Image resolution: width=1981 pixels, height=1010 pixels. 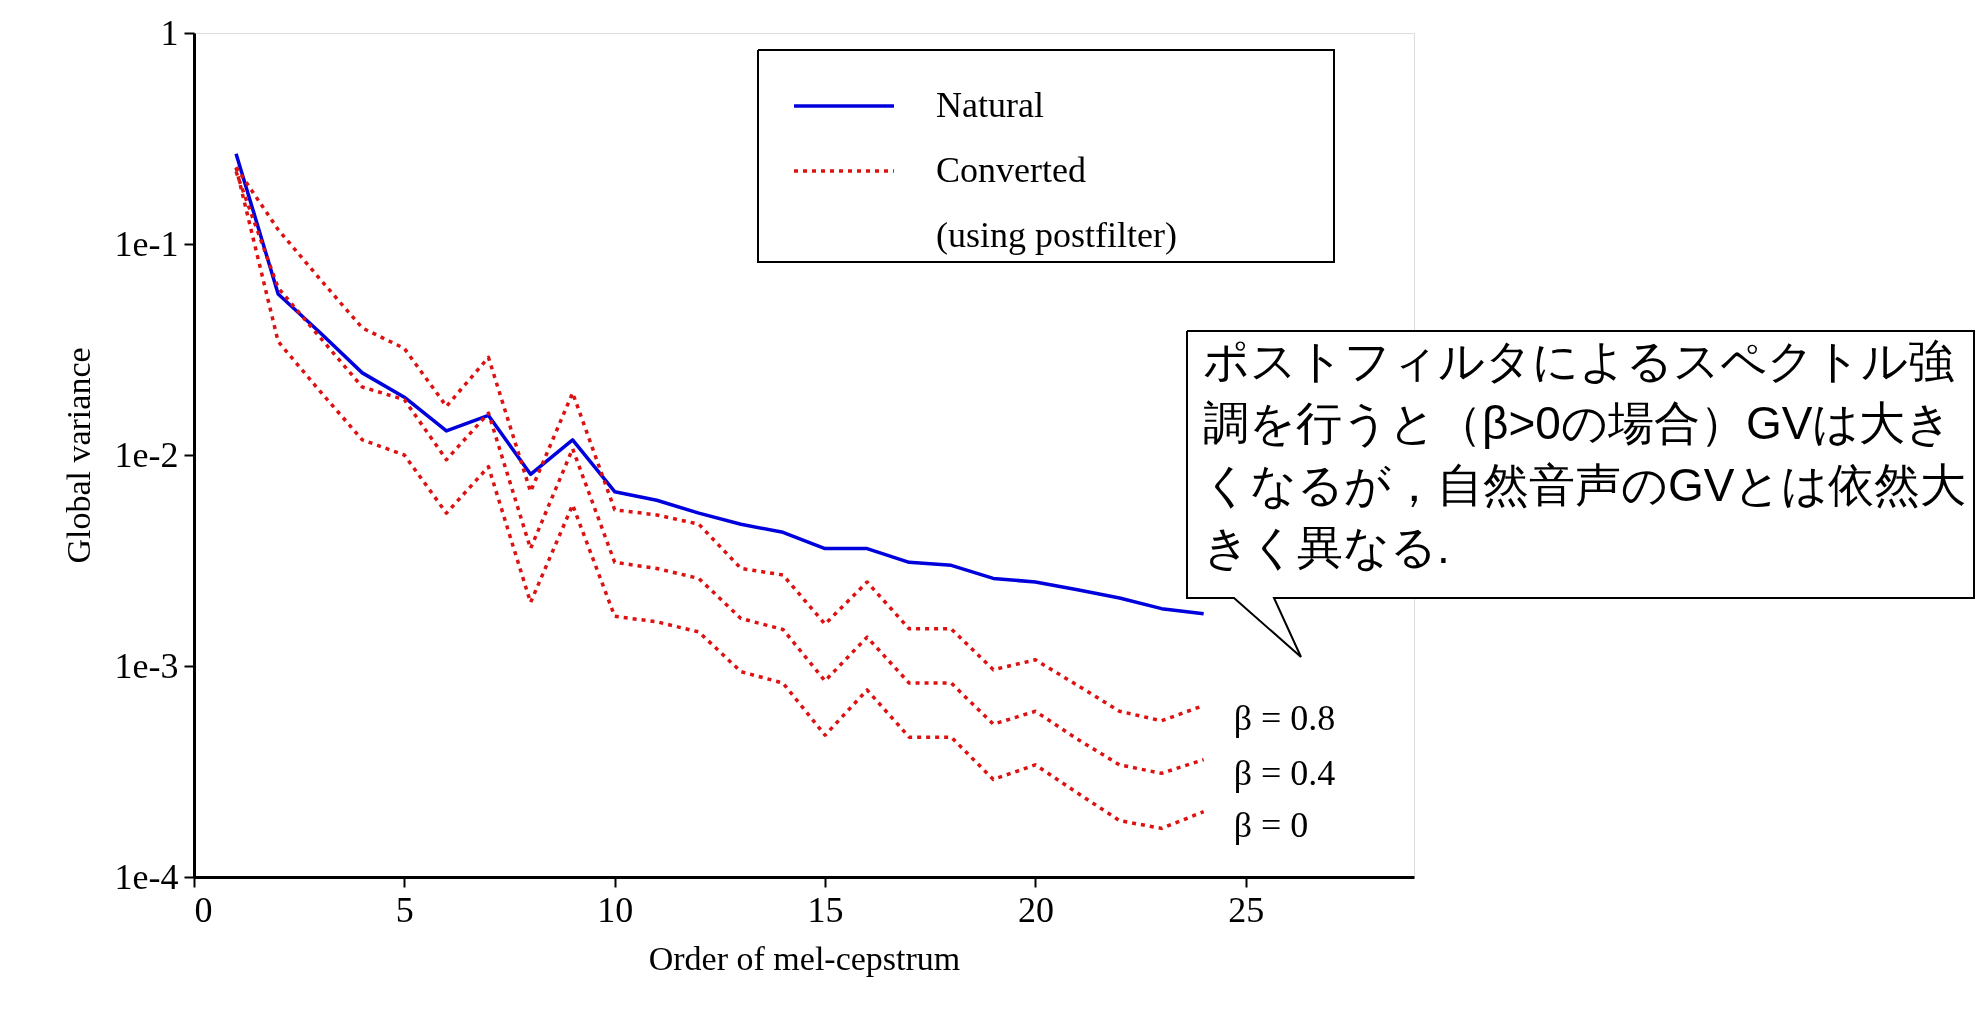 What do you see at coordinates (146, 876) in the screenshot?
I see `y-tick-label: 1e-4` at bounding box center [146, 876].